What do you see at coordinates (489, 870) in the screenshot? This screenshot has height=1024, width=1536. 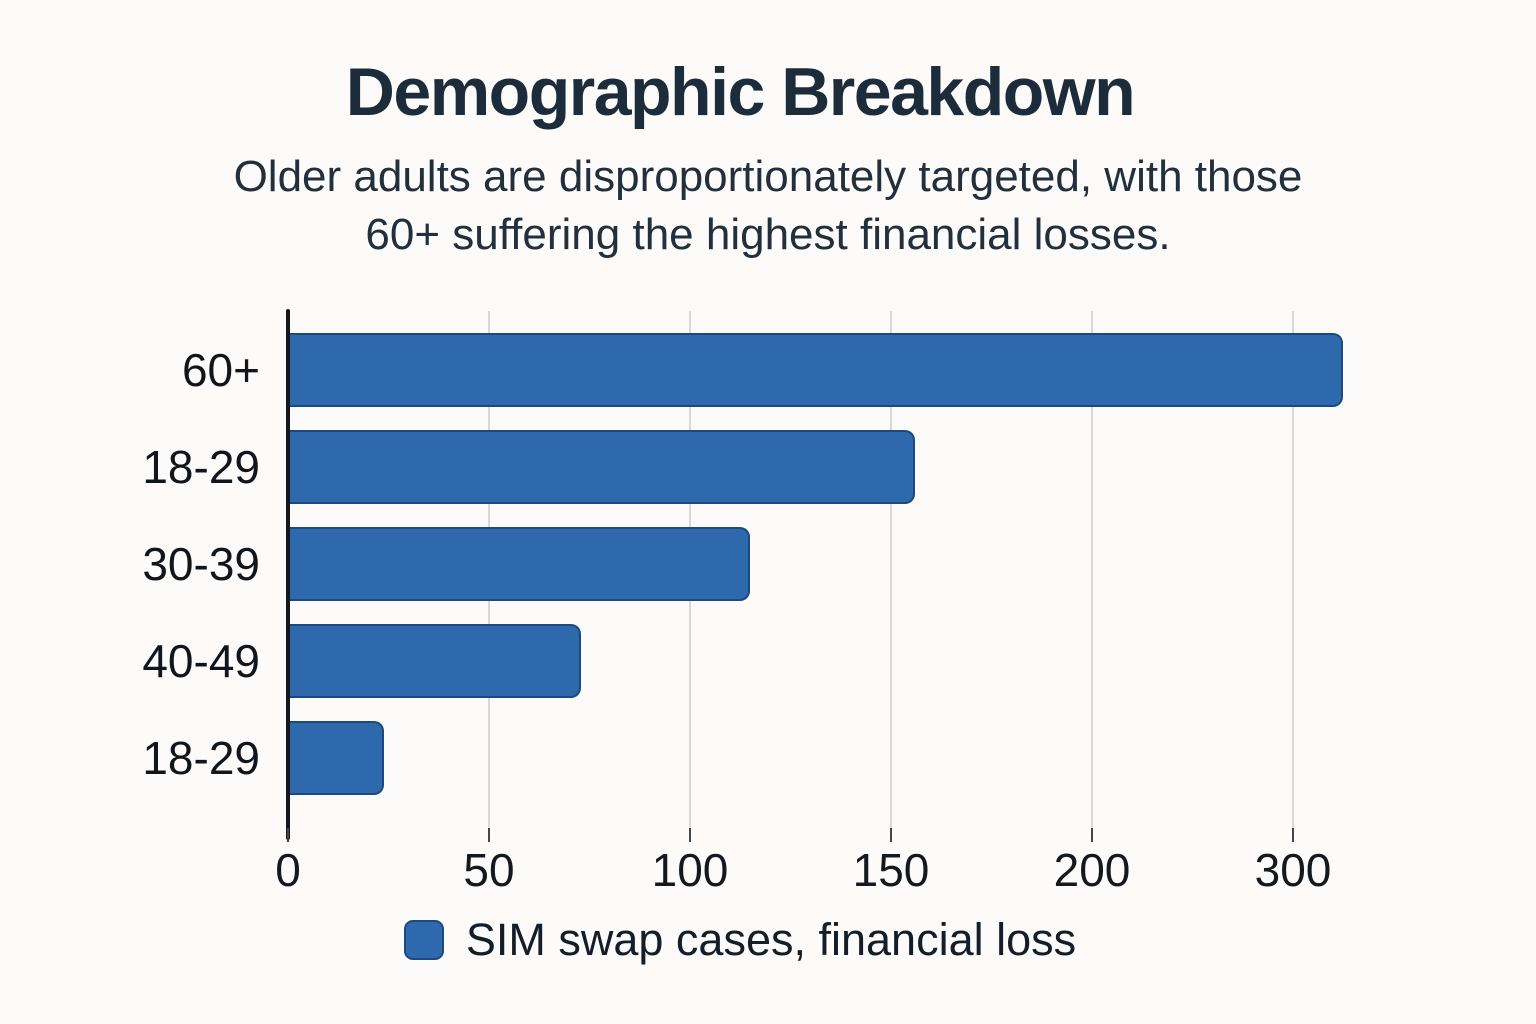 I see `x-tick-label: 50` at bounding box center [489, 870].